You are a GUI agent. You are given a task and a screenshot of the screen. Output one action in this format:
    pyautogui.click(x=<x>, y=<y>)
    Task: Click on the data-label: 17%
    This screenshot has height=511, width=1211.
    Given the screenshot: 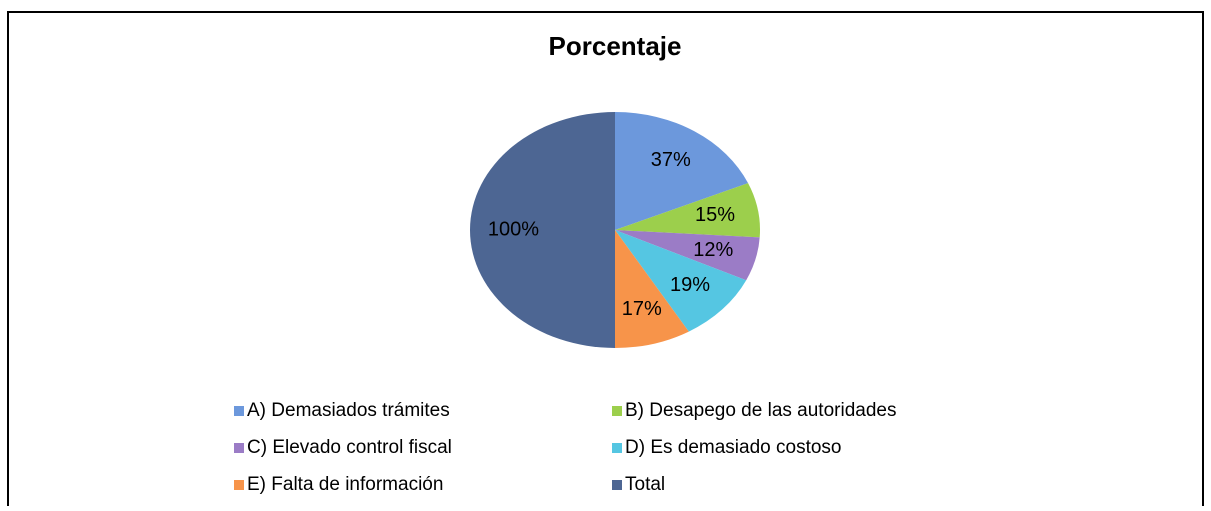 What is the action you would take?
    pyautogui.click(x=642, y=309)
    